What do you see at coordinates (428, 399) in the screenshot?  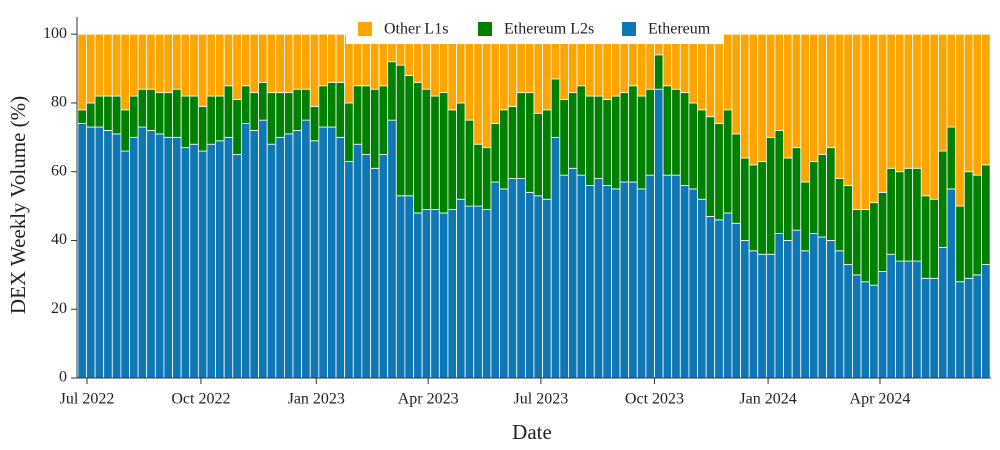 I see `x-tick-label: Apr 2023` at bounding box center [428, 399].